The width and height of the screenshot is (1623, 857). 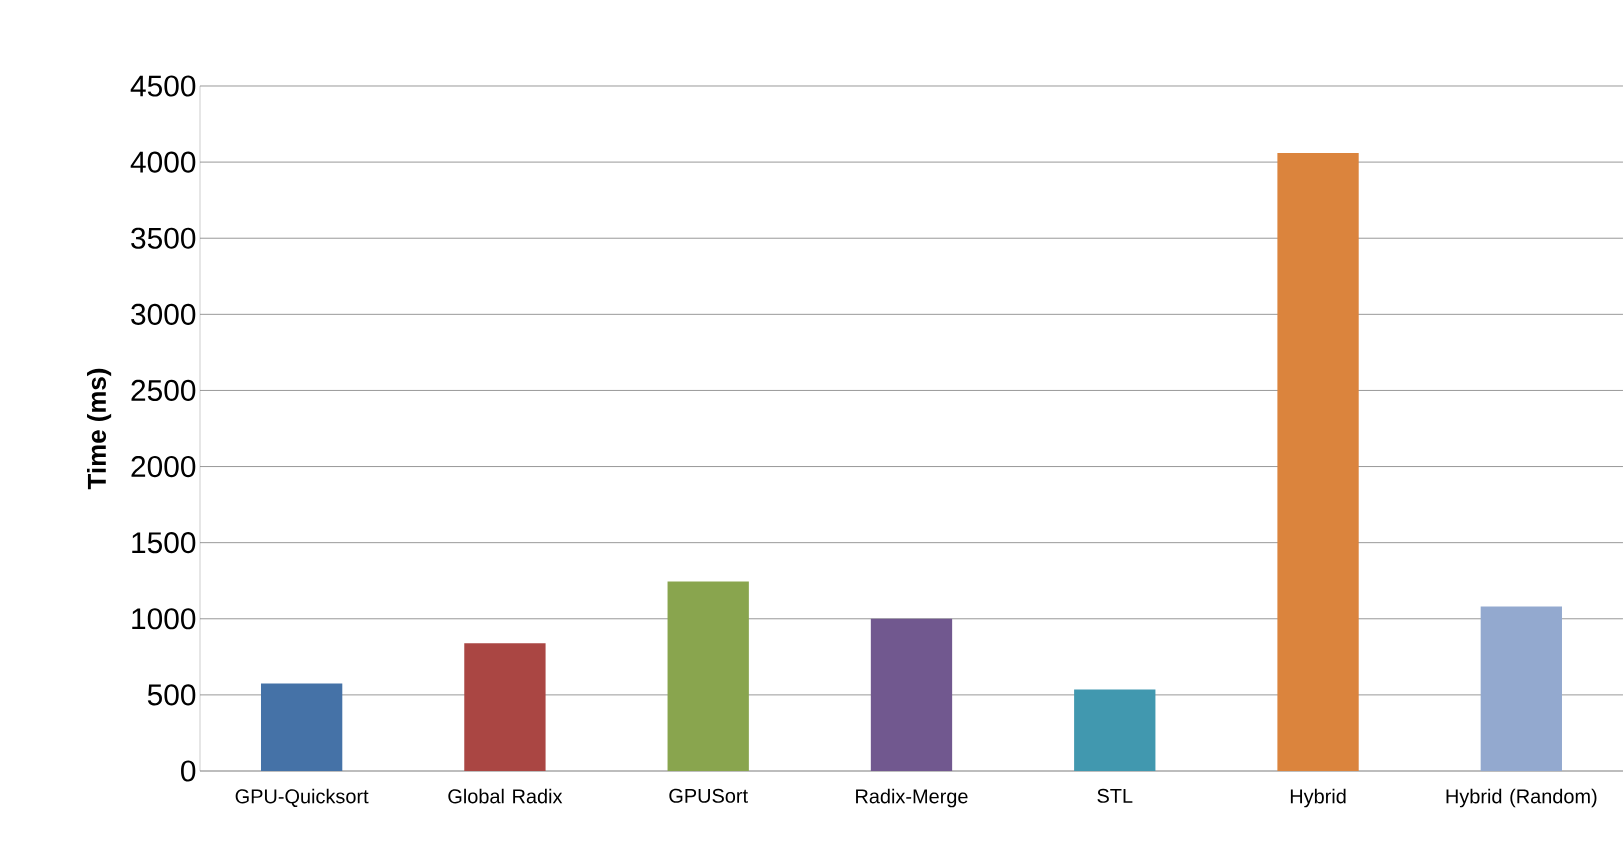 I want to click on x-tick-label: STL, so click(x=1115, y=795).